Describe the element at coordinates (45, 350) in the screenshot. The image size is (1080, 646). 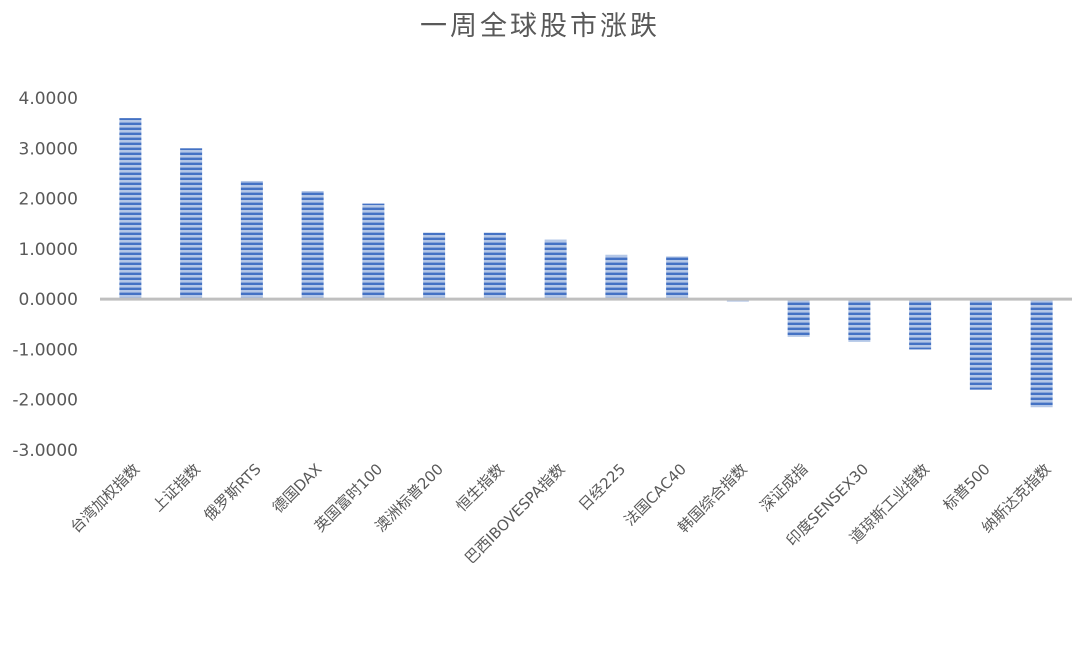
I see `y-tick-label: -1.0000` at that location.